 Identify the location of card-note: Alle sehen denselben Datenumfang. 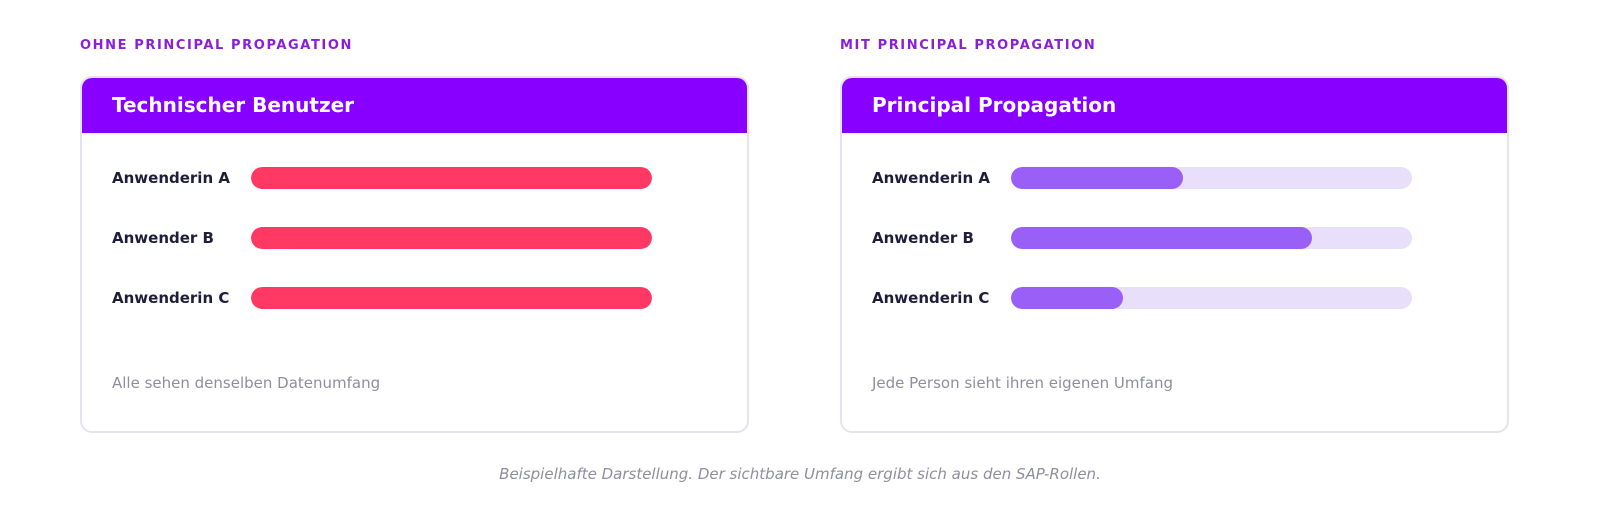
(246, 383).